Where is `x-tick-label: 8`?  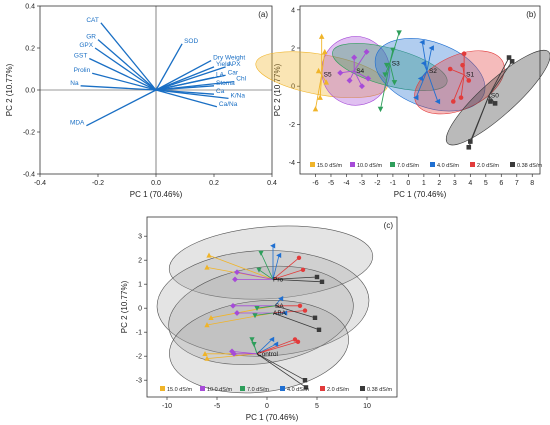
x-tick-label: 8 is located at coordinates (532, 183).